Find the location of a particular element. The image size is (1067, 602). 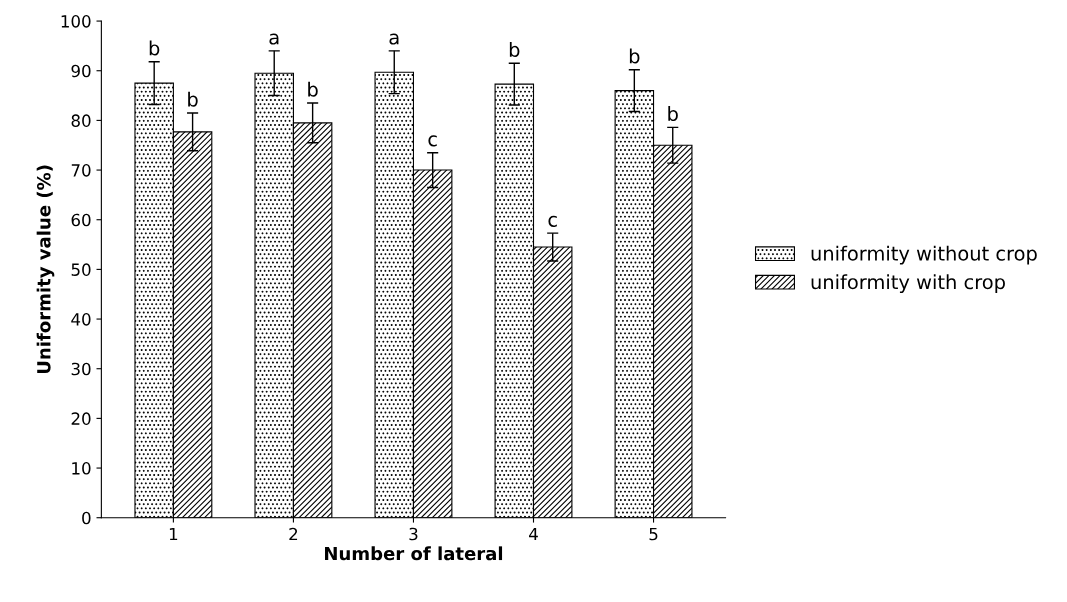

y-tick-label: 40 is located at coordinates (81, 319).